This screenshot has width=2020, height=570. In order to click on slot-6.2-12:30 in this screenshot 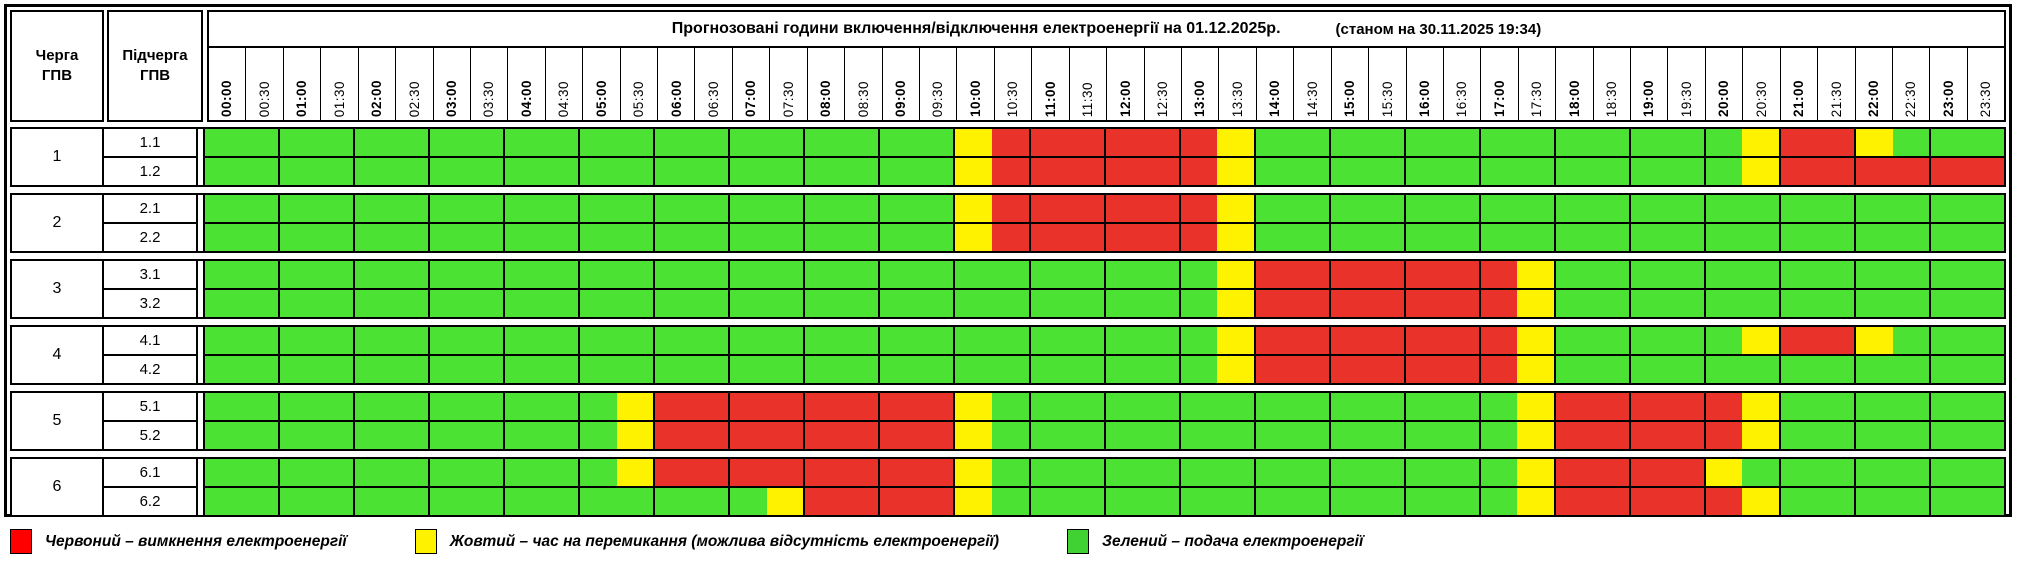, I will do `click(1160, 501)`.